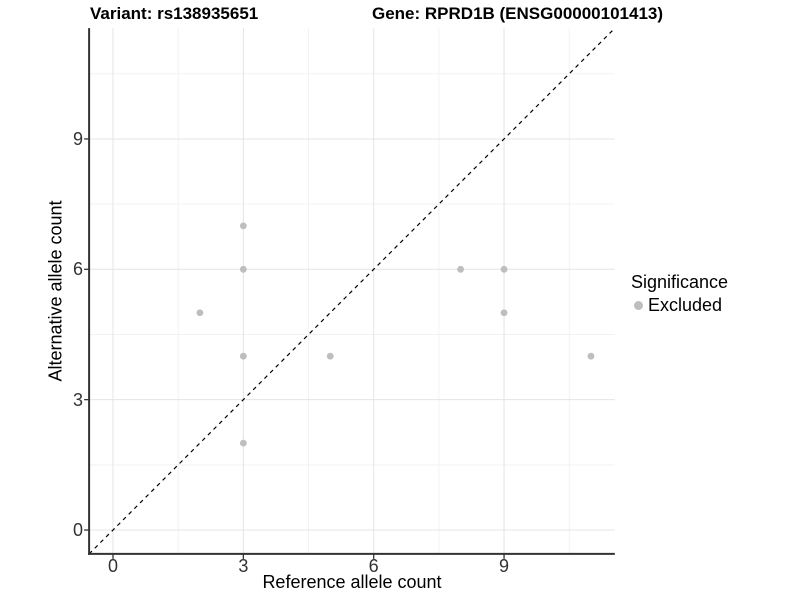 This screenshot has width=800, height=600. Describe the element at coordinates (77, 399) in the screenshot. I see `y-tick-label-3: 3` at that location.